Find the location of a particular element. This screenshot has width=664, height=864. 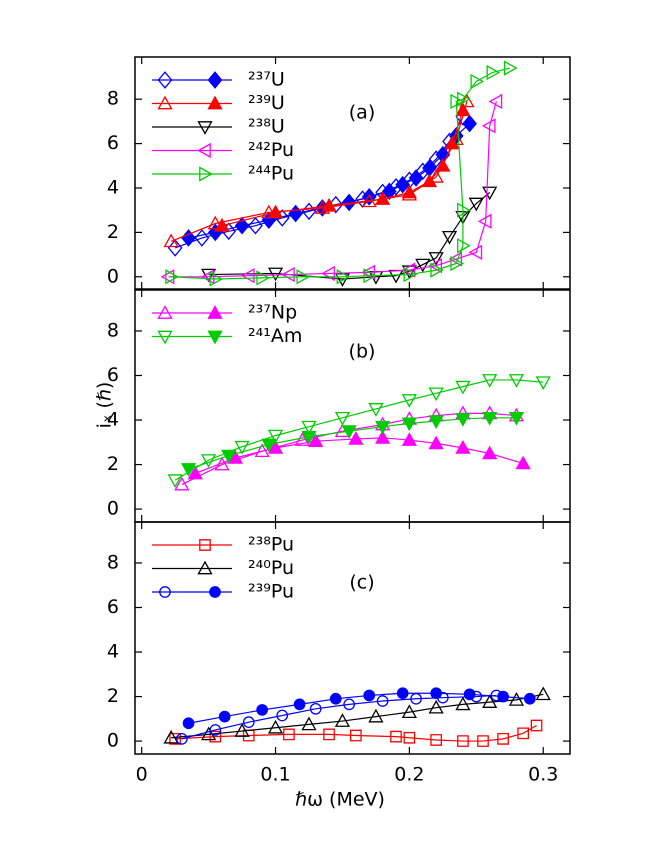

y-tick-label: 6 is located at coordinates (113, 607).